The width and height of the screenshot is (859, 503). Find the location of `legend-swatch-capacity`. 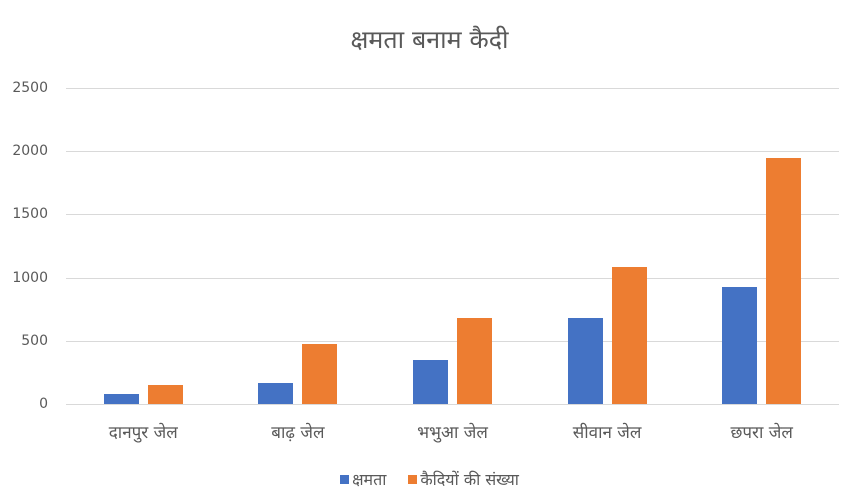

legend-swatch-capacity is located at coordinates (345, 479).